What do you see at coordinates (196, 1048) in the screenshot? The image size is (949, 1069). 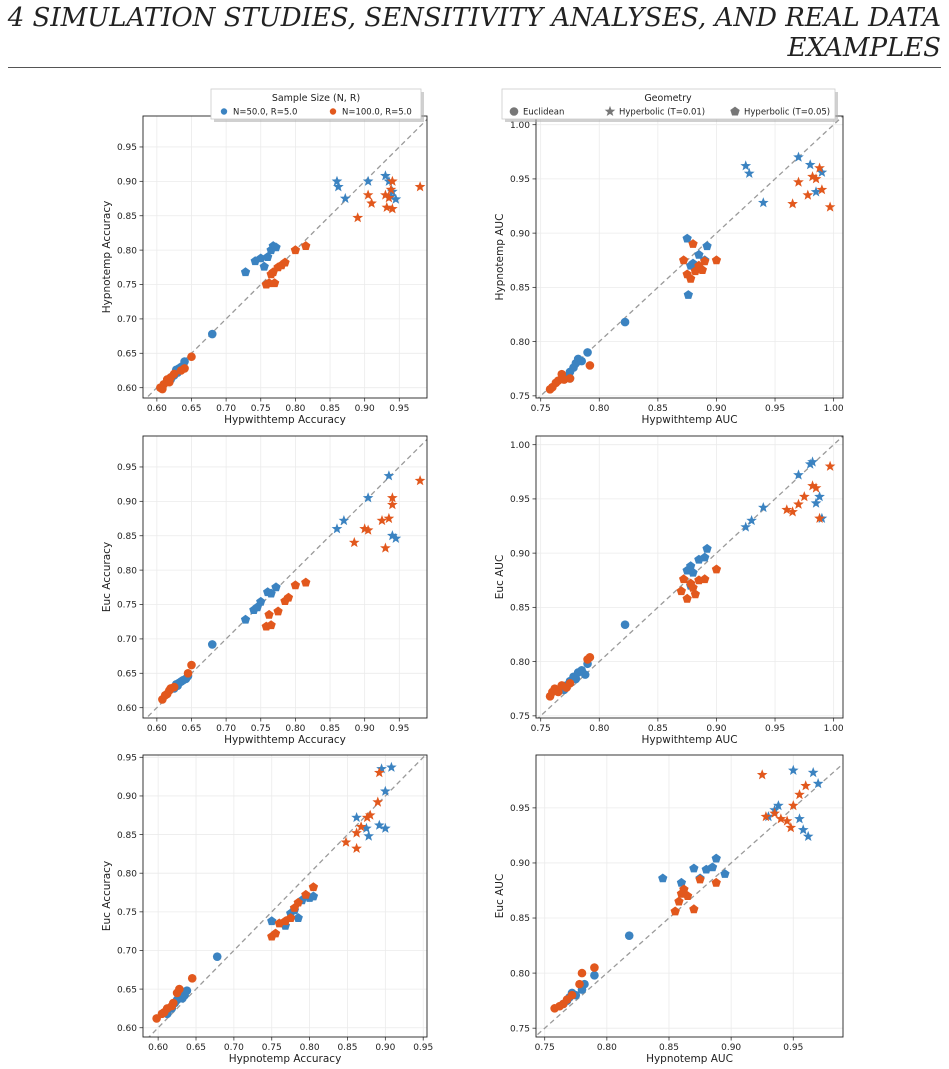 I see `x-tick-label: 0.65` at bounding box center [196, 1048].